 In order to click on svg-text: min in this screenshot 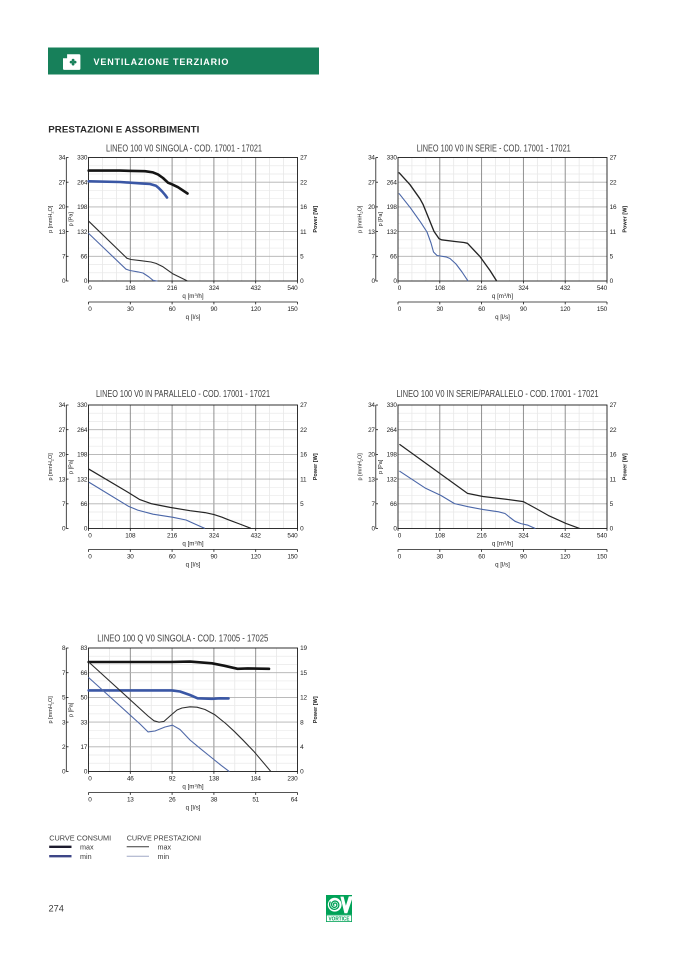, I will do `click(164, 856)`.